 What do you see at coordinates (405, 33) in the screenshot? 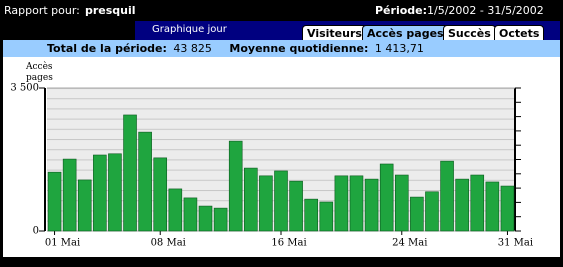
I see `tab: Accès pages` at bounding box center [405, 33].